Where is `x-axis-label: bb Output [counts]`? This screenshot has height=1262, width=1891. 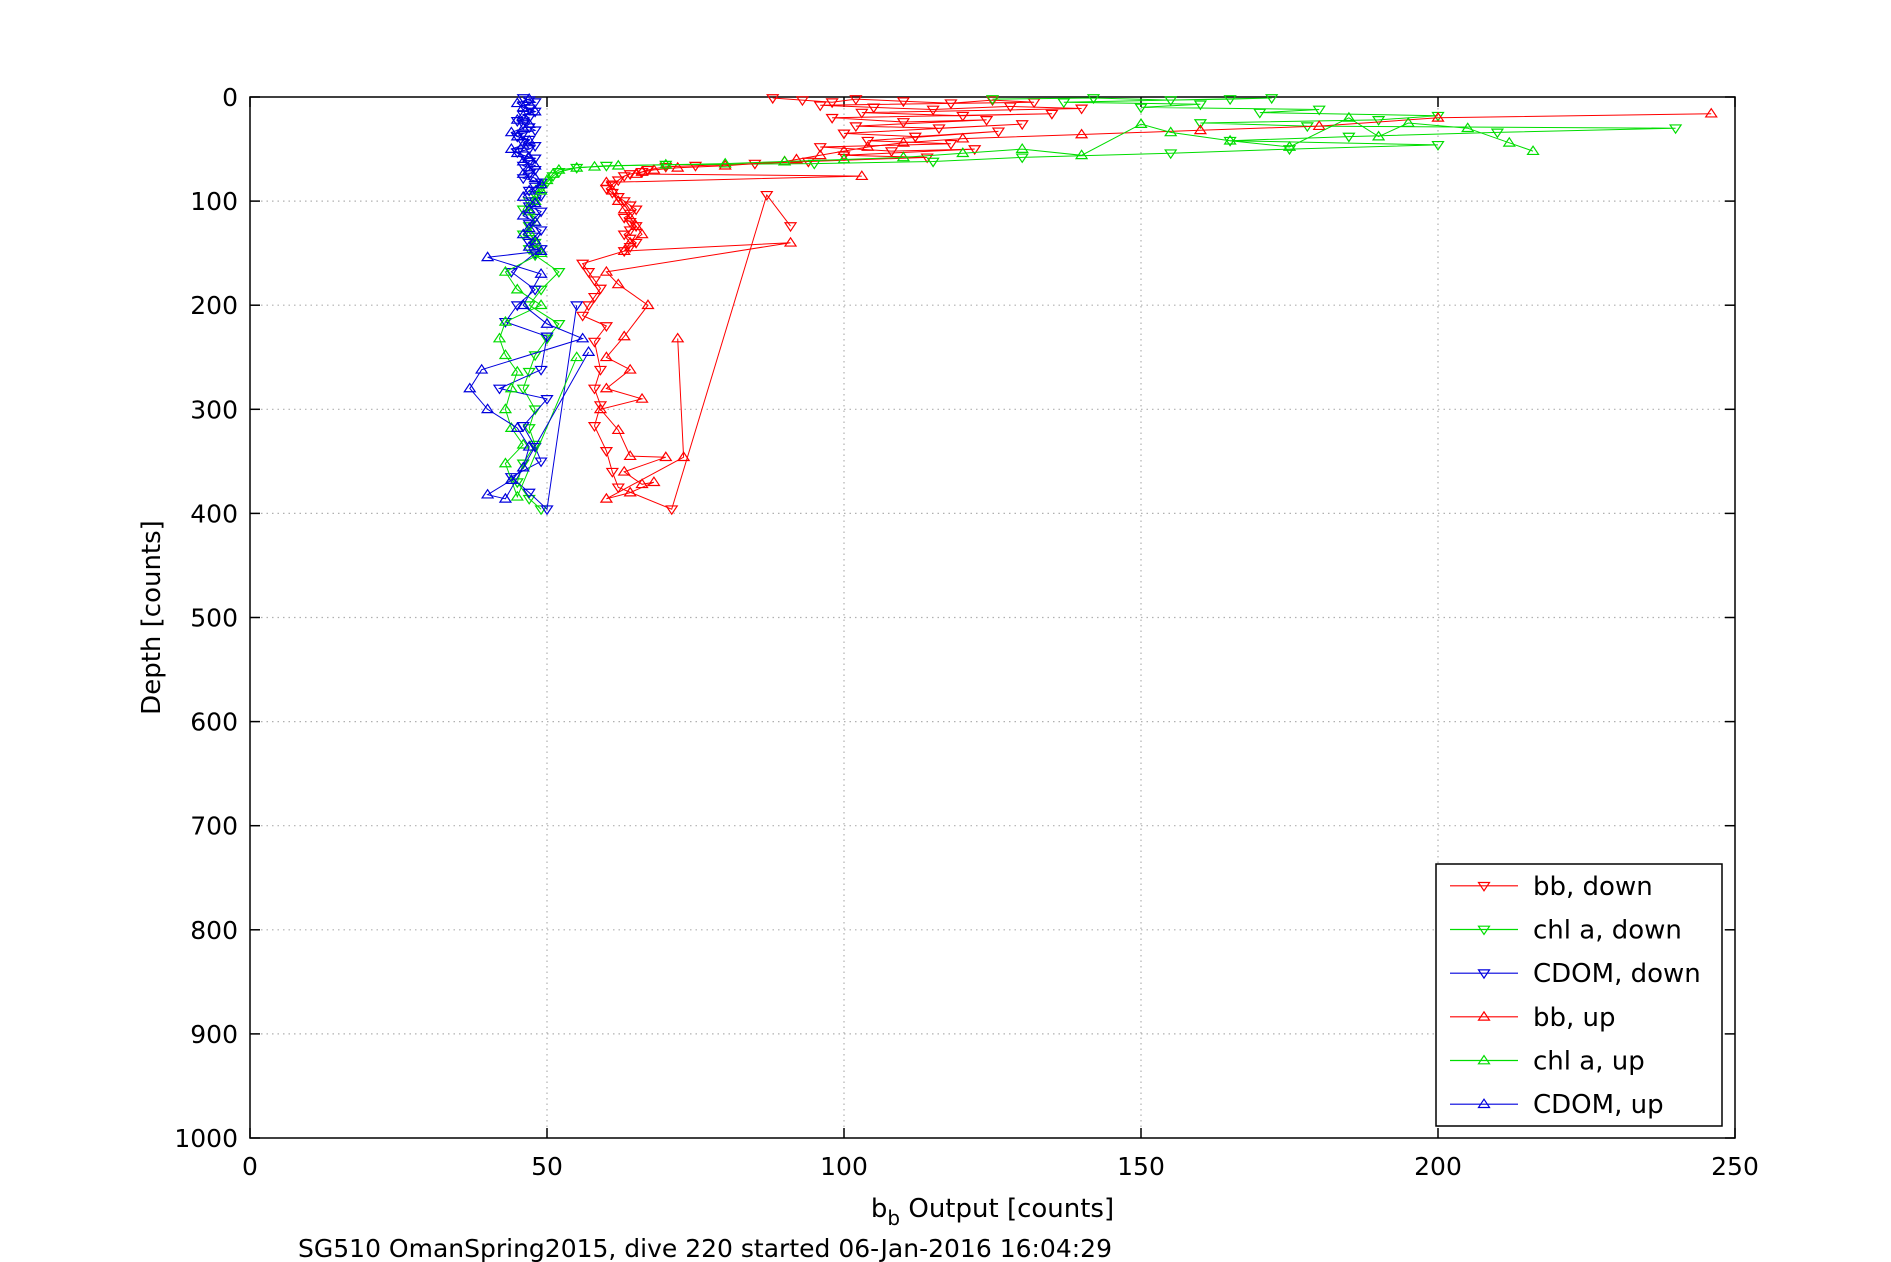 x-axis-label: bb Output [counts] is located at coordinates (992, 1212).